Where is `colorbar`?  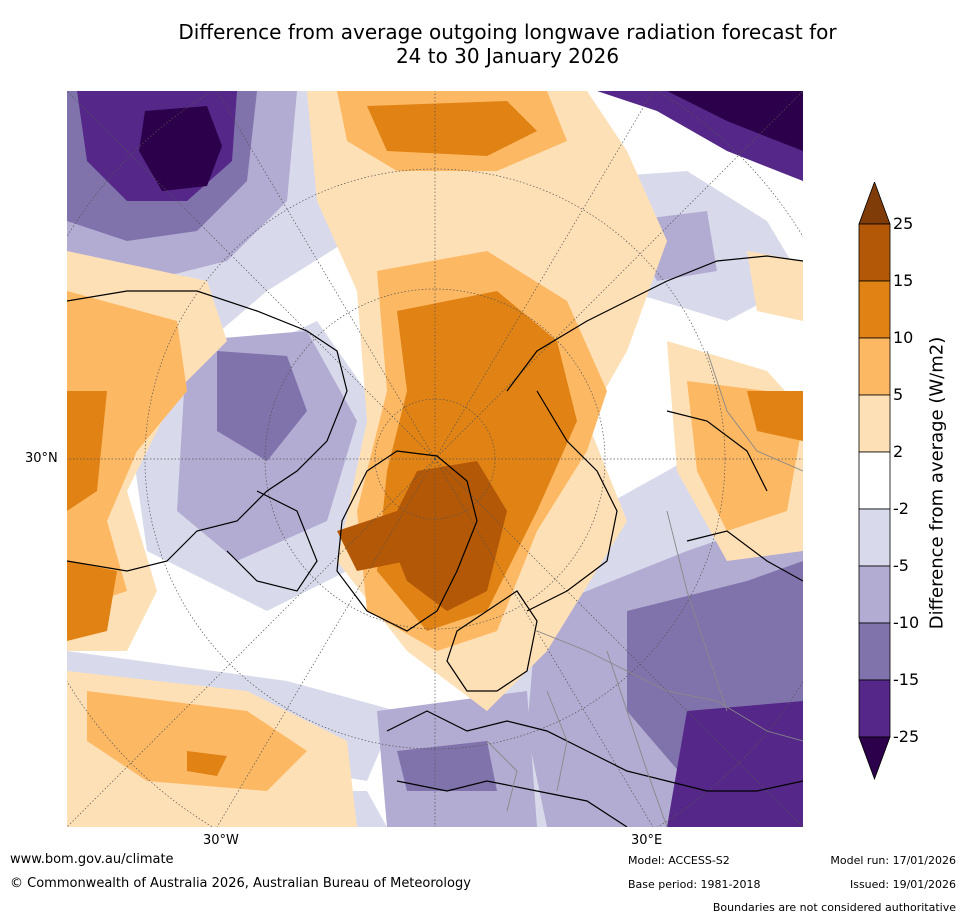 colorbar is located at coordinates (874, 481).